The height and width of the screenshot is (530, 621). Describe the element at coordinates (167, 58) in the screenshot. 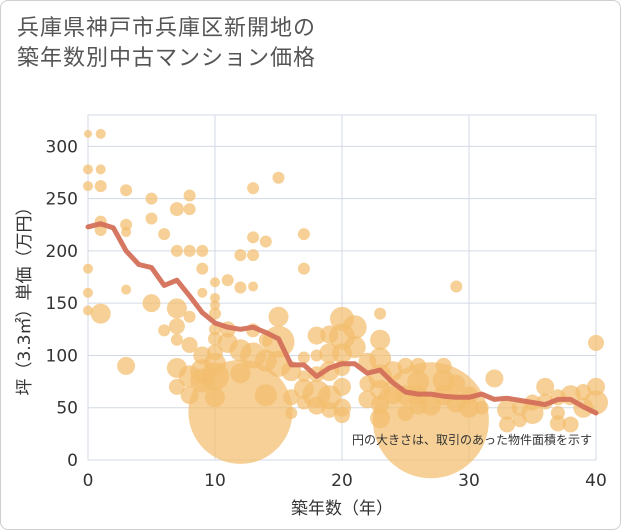

I see `chart-title-line2: 築年数別中古マンション価格` at that location.